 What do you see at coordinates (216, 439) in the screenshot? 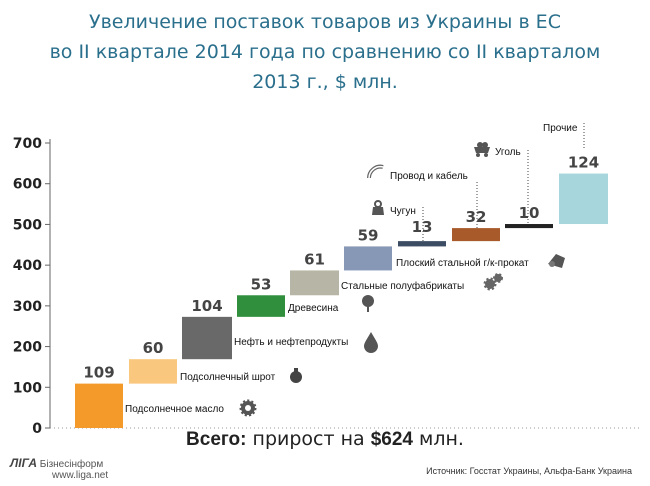
I see `total-prefix: Всего:` at bounding box center [216, 439].